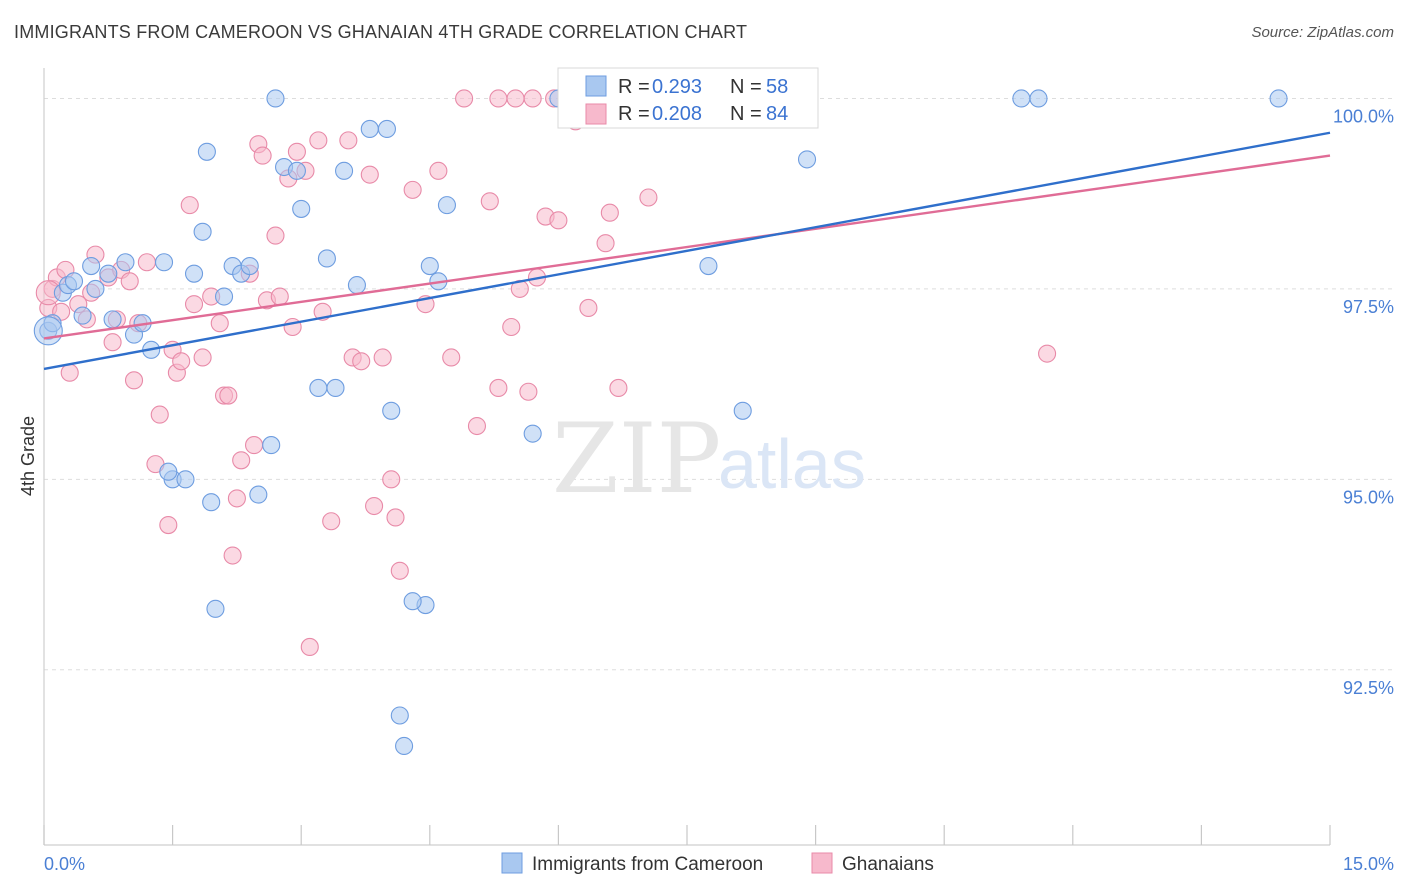  Describe the element at coordinates (717, 863) in the screenshot. I see `bottom-legend: Immigrants from Cameroon Ghanaians` at that location.